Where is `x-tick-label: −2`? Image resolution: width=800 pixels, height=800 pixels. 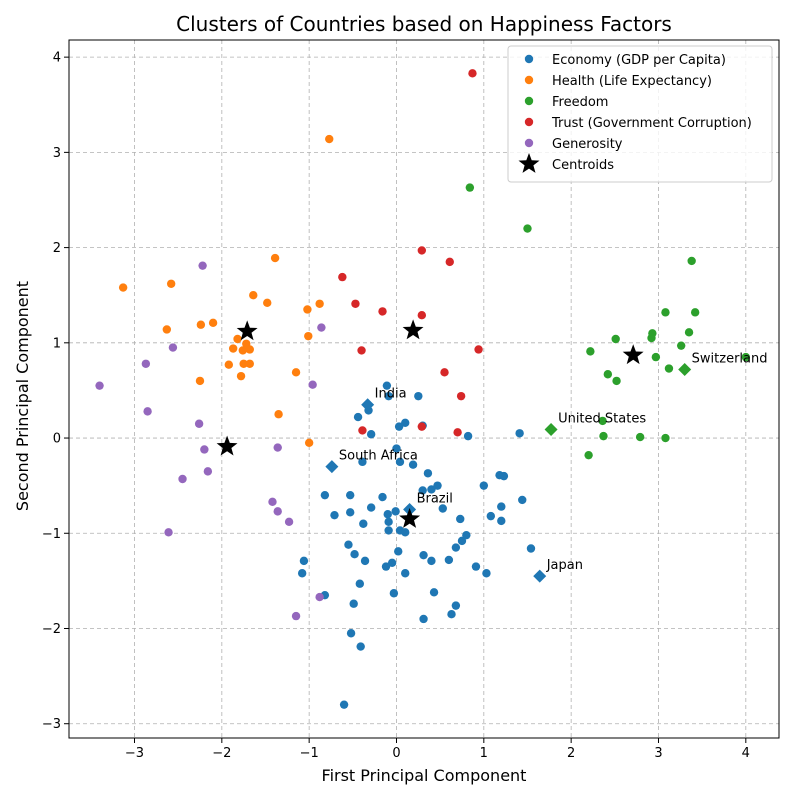 x-tick-label: −2 is located at coordinates (221, 753).